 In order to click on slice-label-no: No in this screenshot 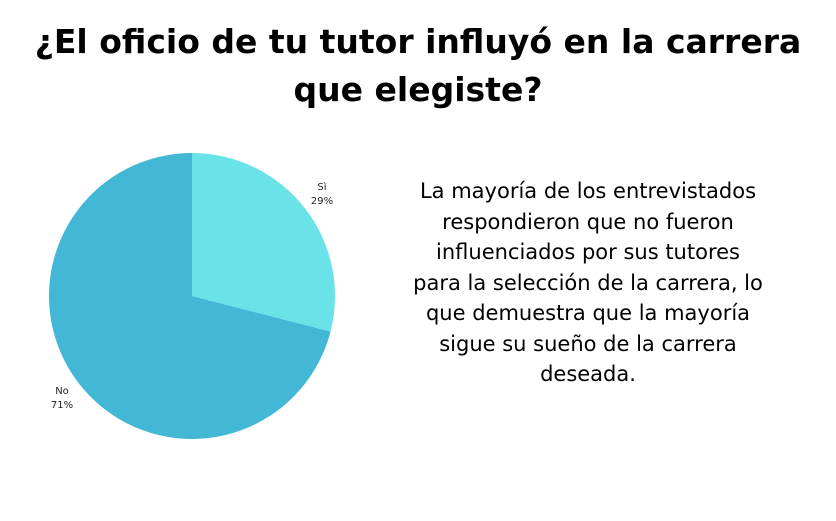, I will do `click(62, 391)`.